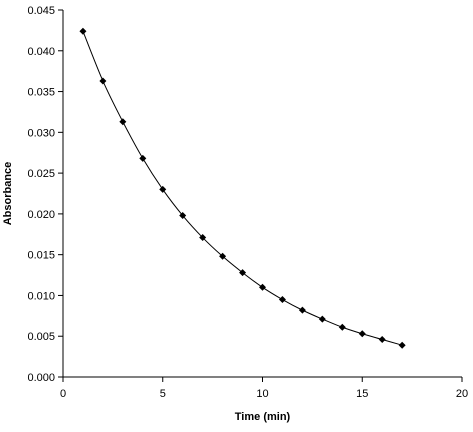 Image resolution: width=473 pixels, height=432 pixels. Describe the element at coordinates (41, 256) in the screenshot. I see `y-tick-label: 0.015` at that location.